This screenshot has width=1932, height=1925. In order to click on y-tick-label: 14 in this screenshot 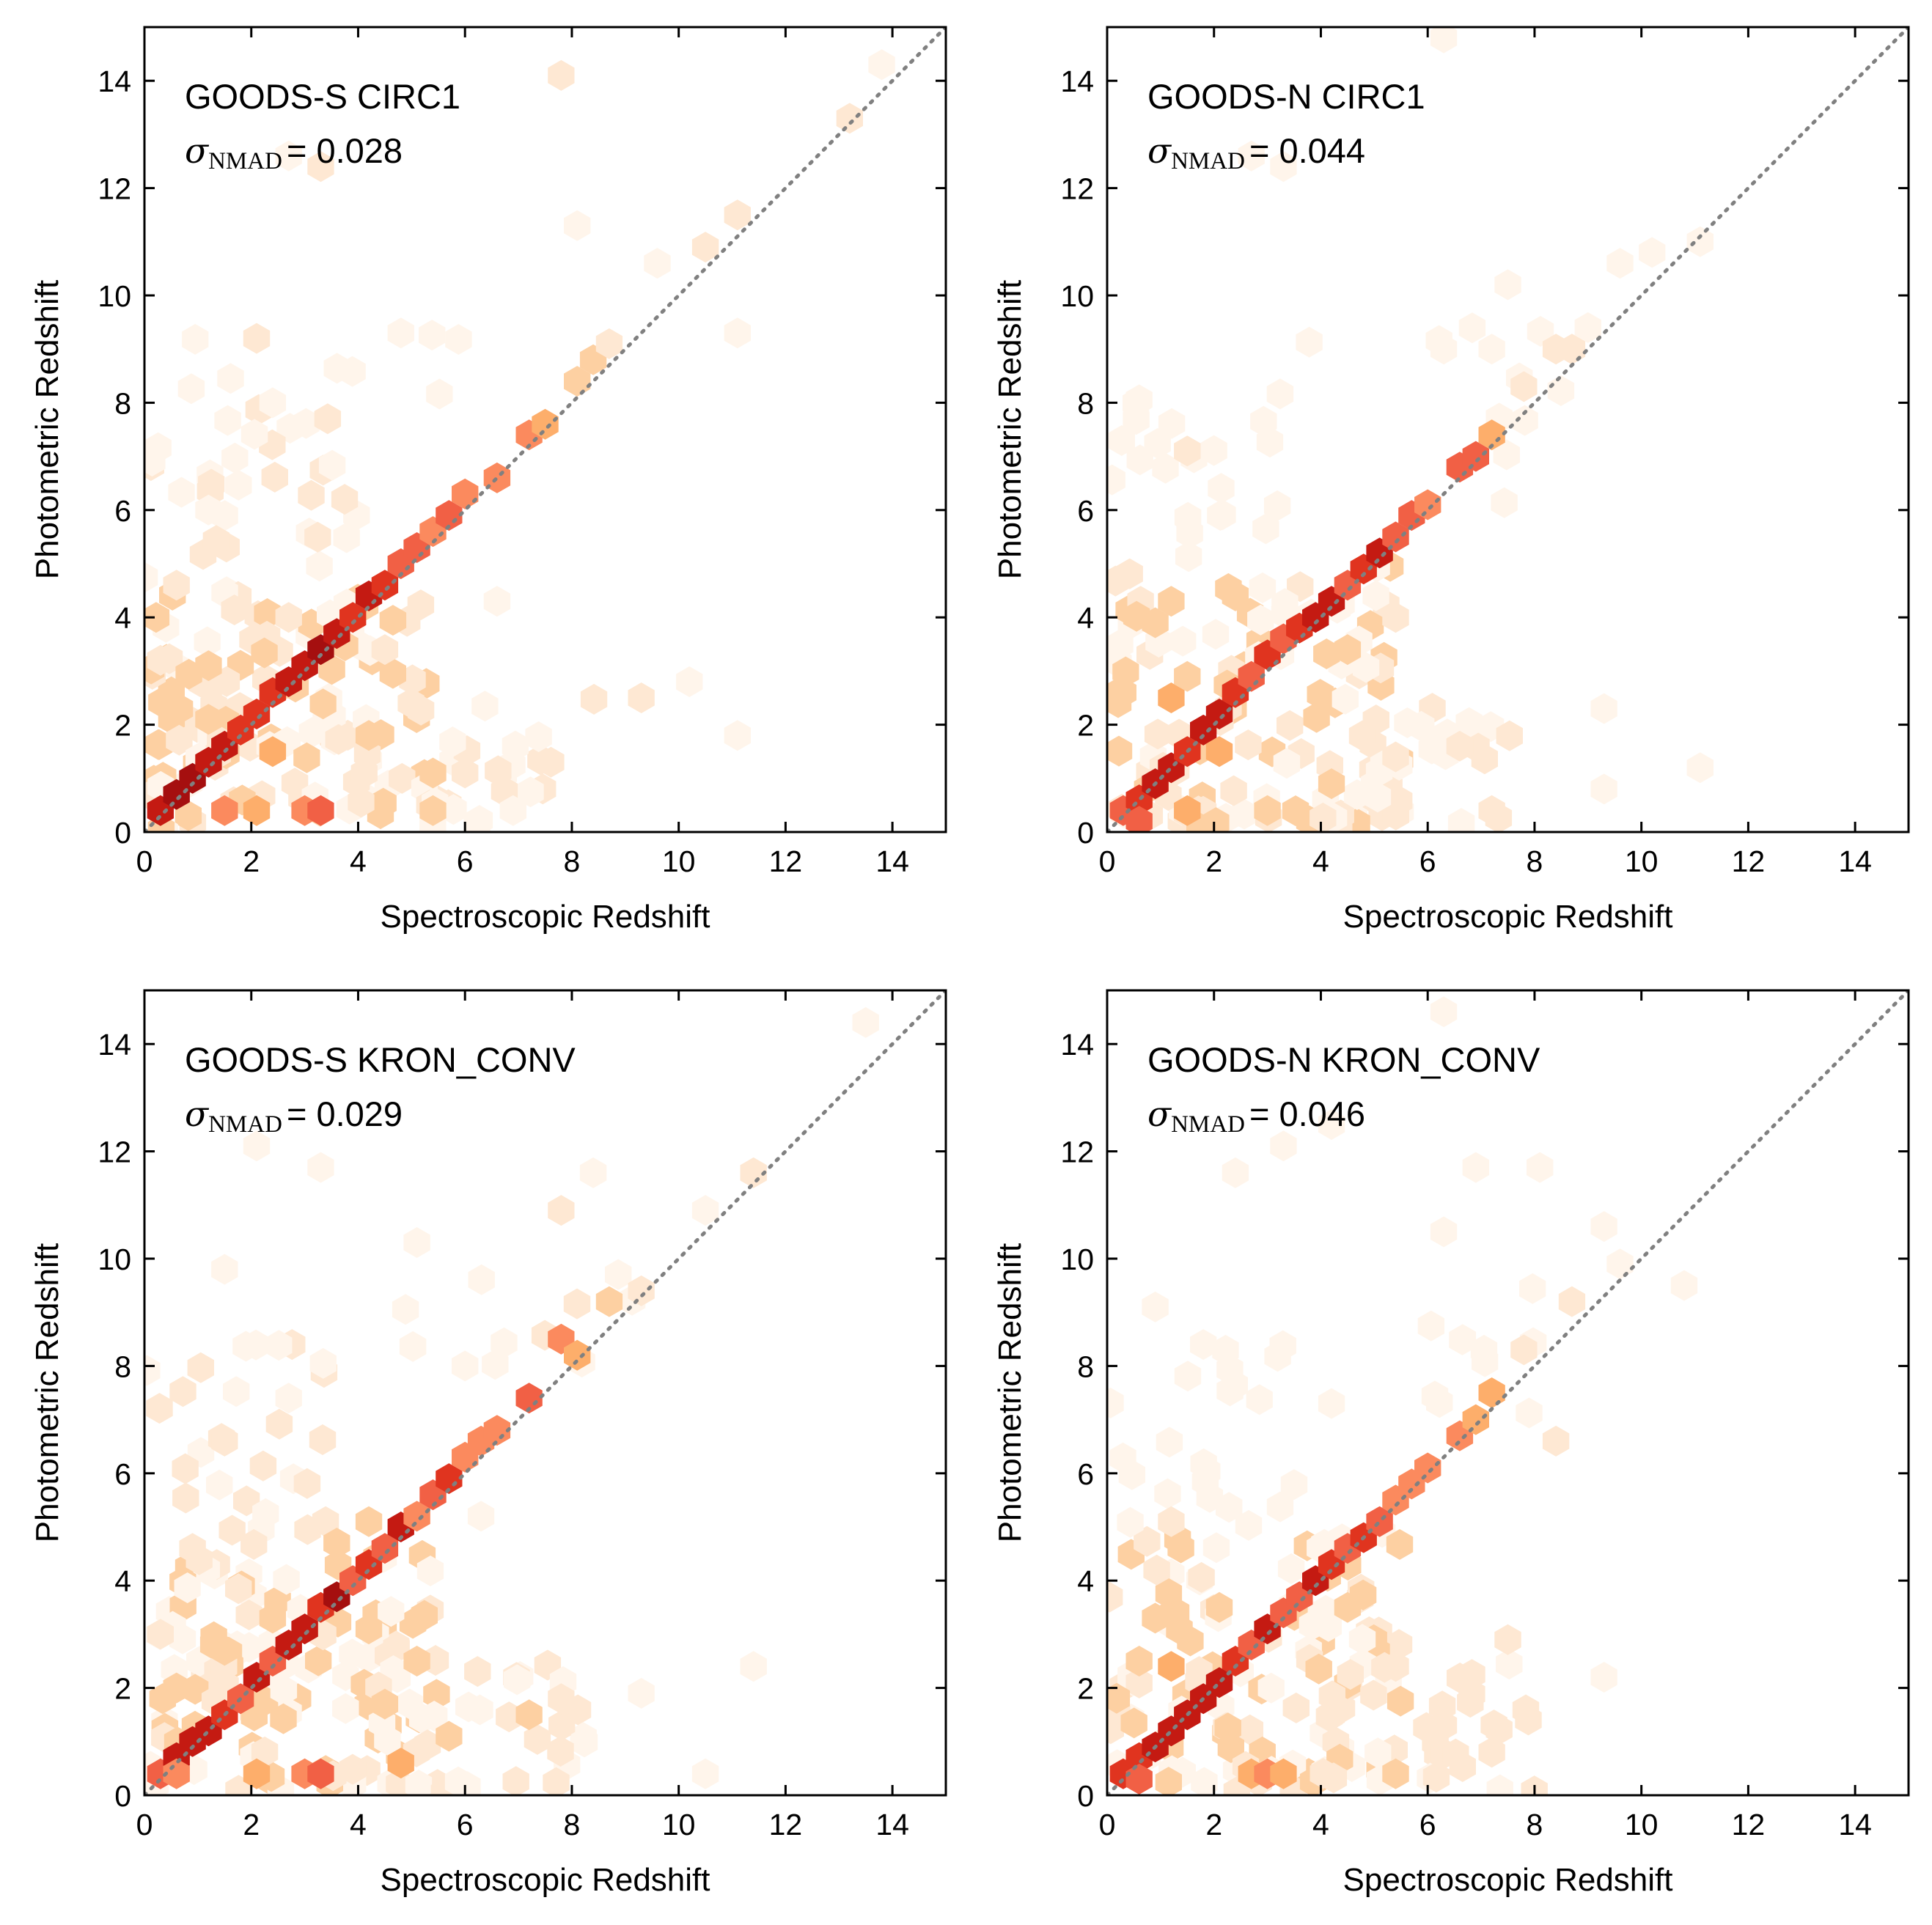, I will do `click(1077, 1044)`.